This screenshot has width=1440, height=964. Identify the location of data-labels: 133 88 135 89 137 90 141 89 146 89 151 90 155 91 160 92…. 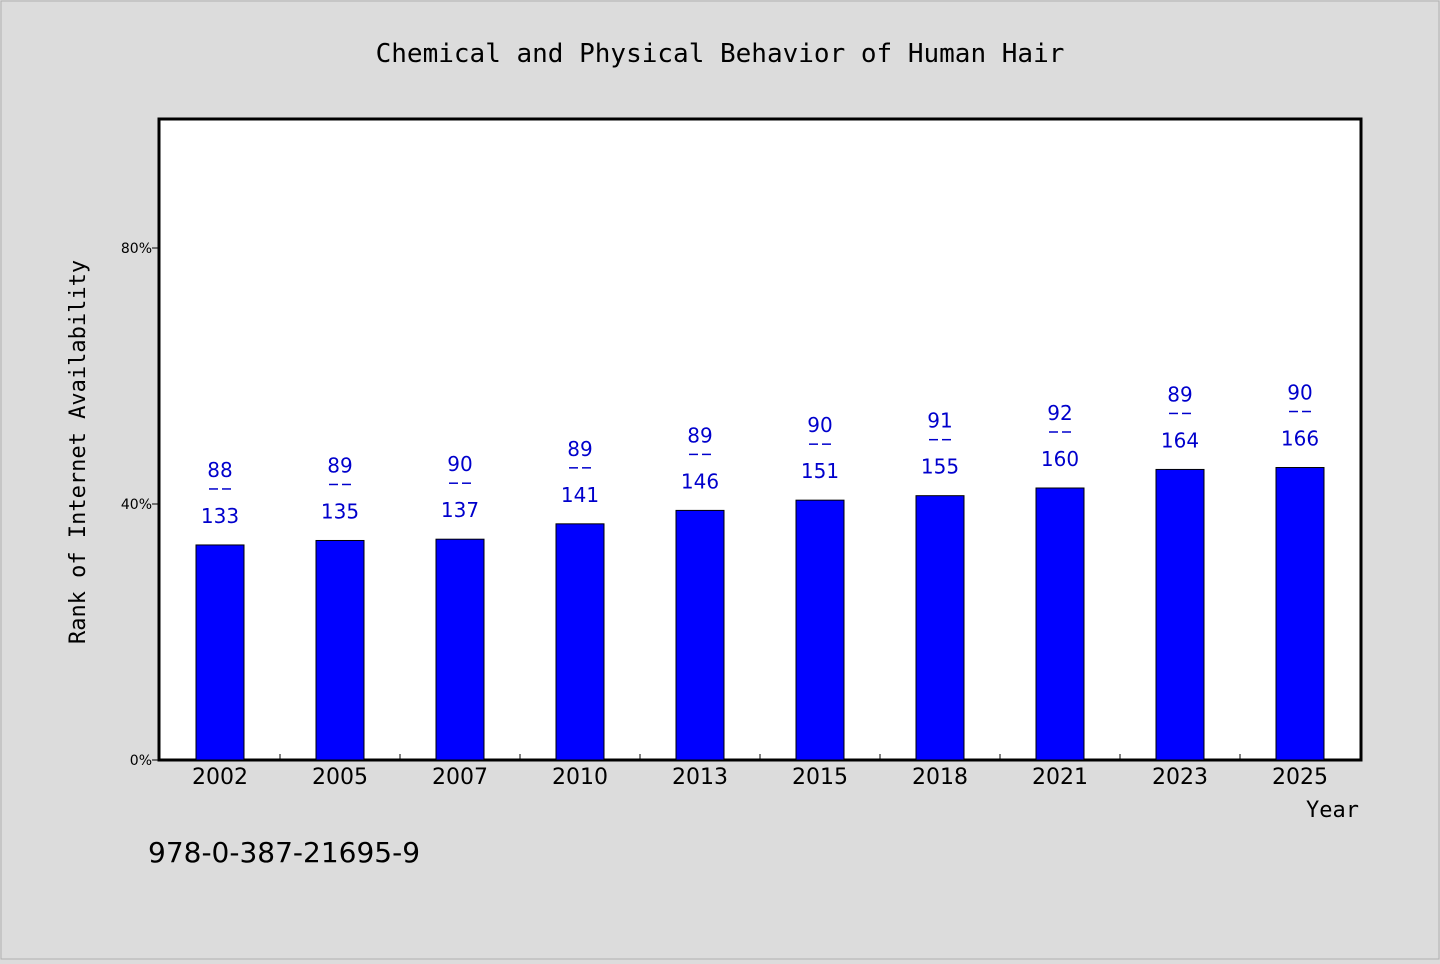
(760, 454).